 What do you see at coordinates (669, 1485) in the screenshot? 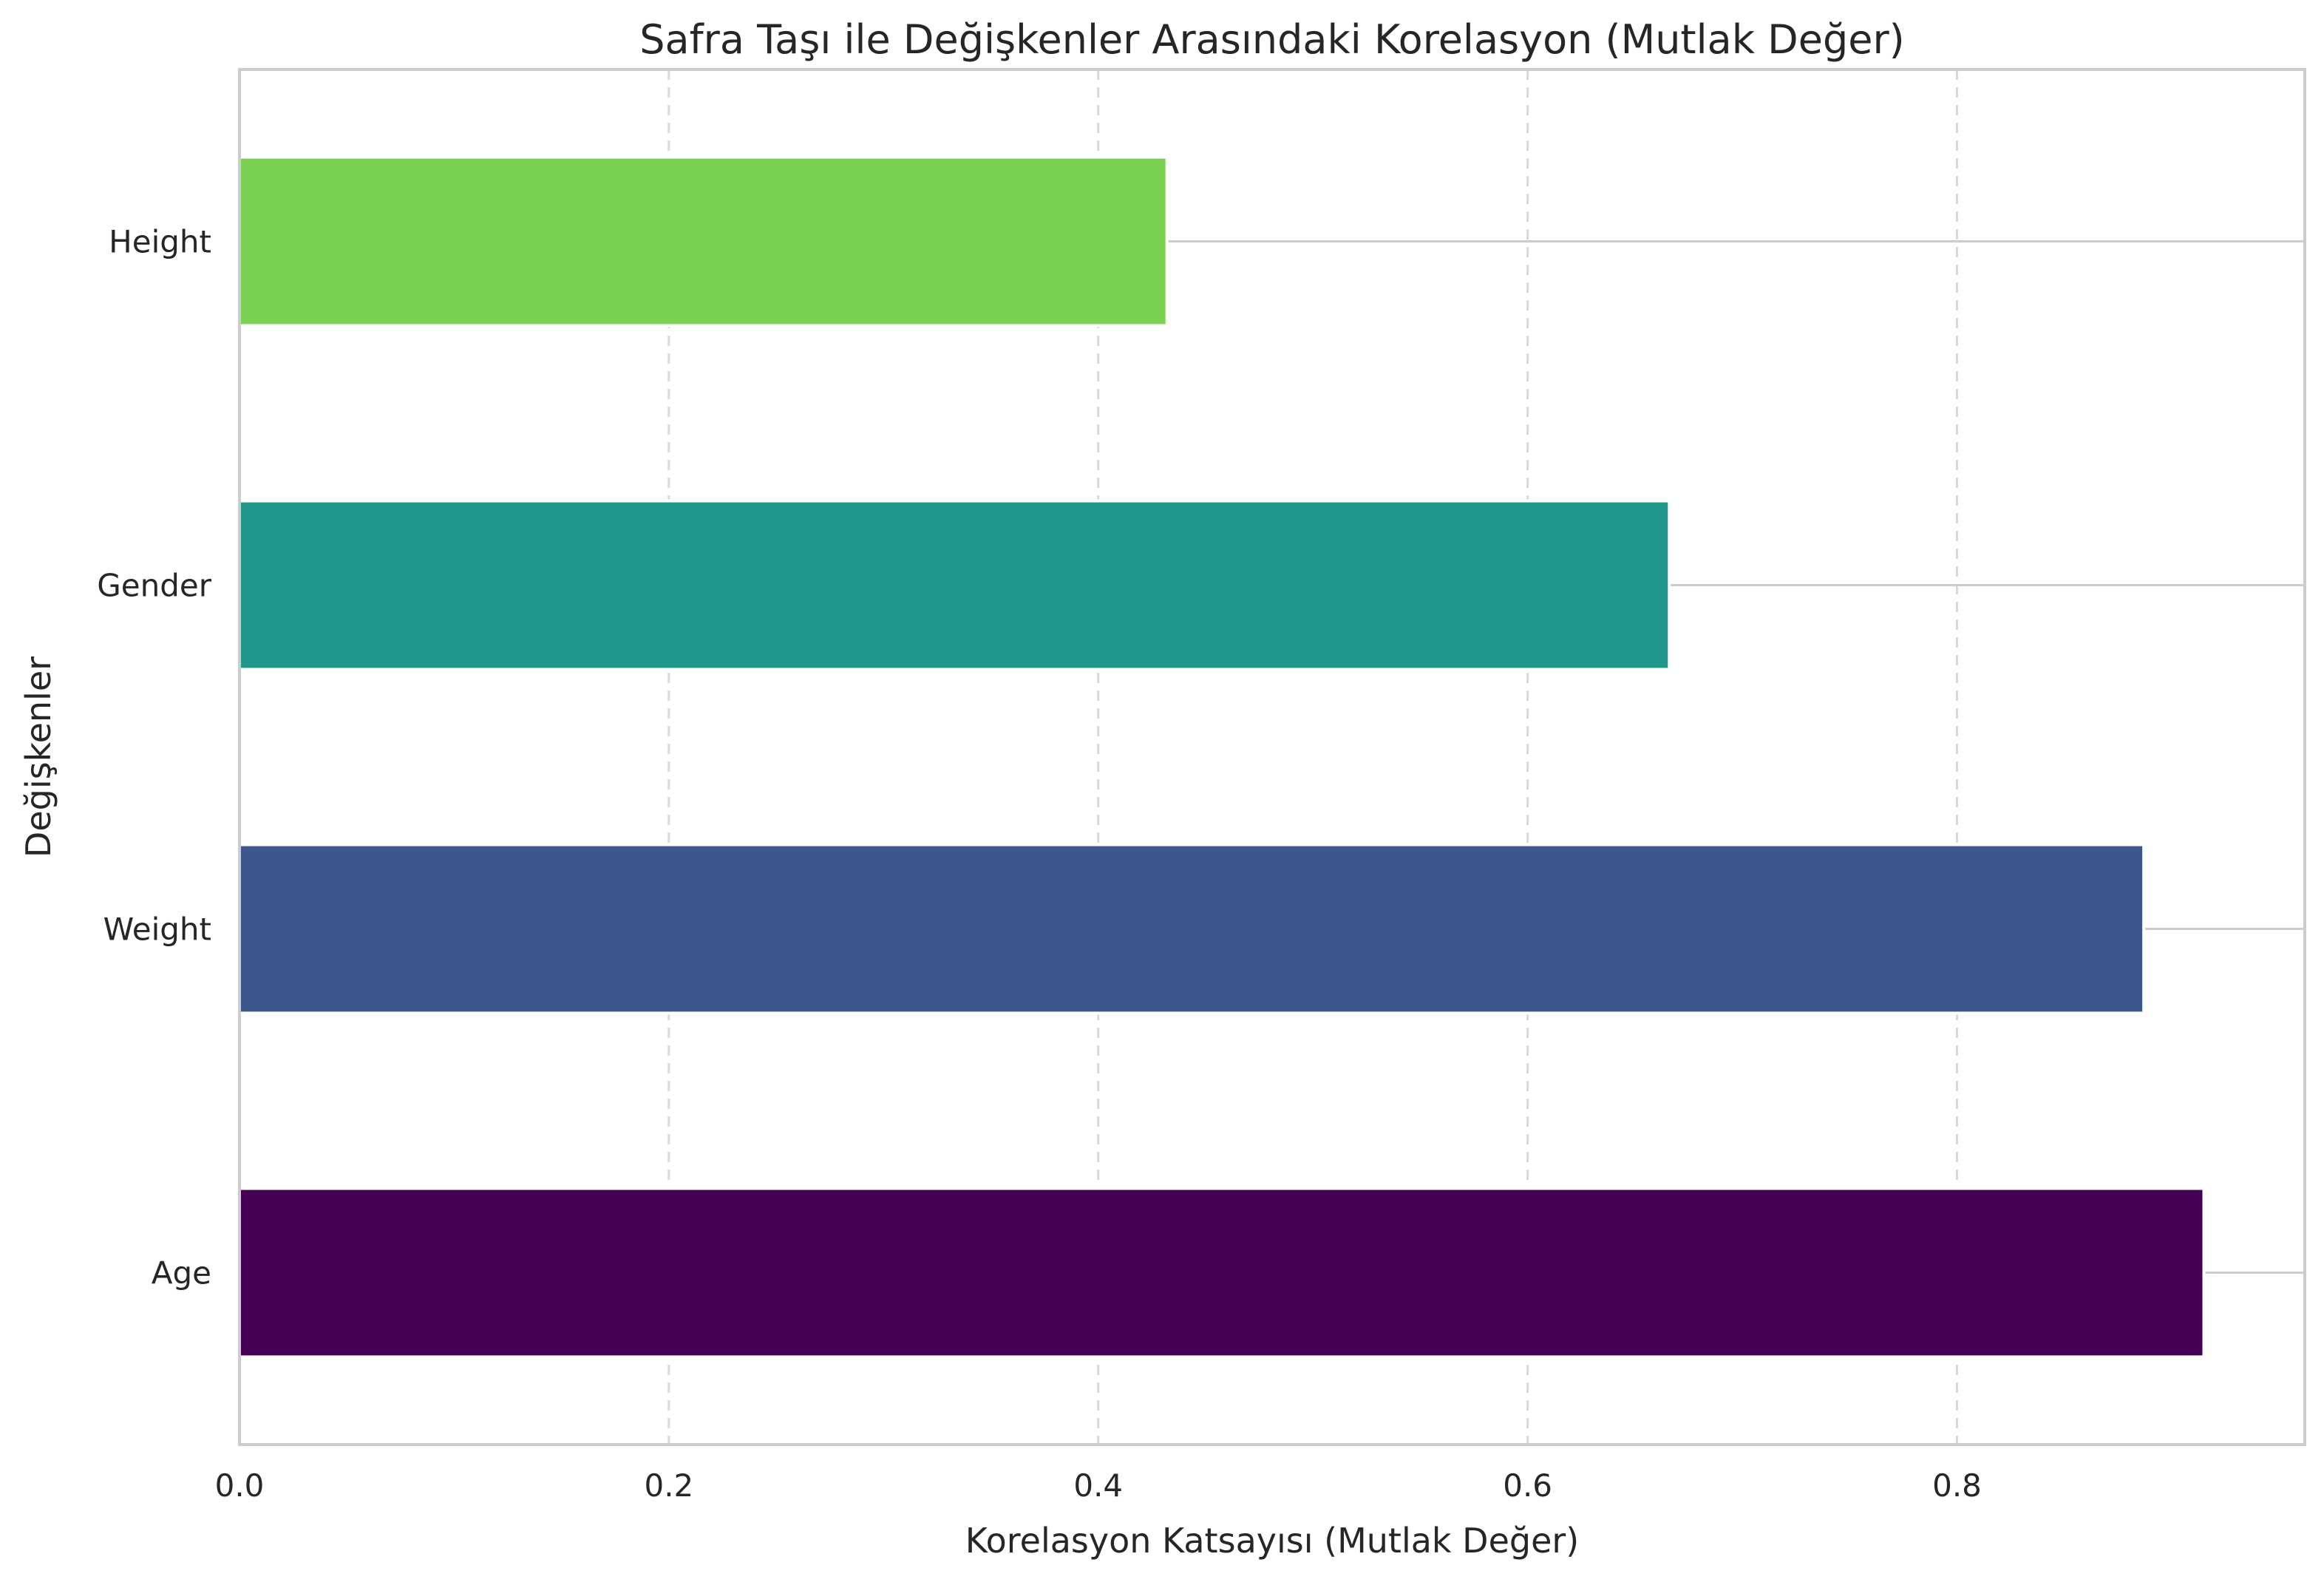
I see `x-tick-label: 0.2` at bounding box center [669, 1485].